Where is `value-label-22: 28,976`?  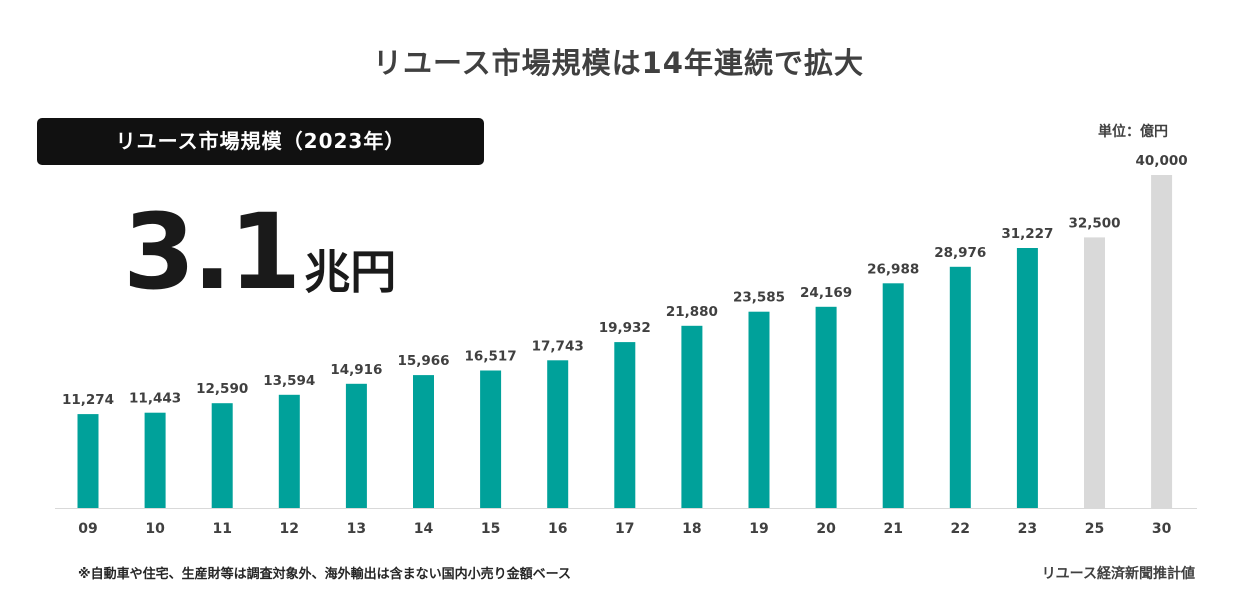
value-label-22: 28,976 is located at coordinates (960, 253).